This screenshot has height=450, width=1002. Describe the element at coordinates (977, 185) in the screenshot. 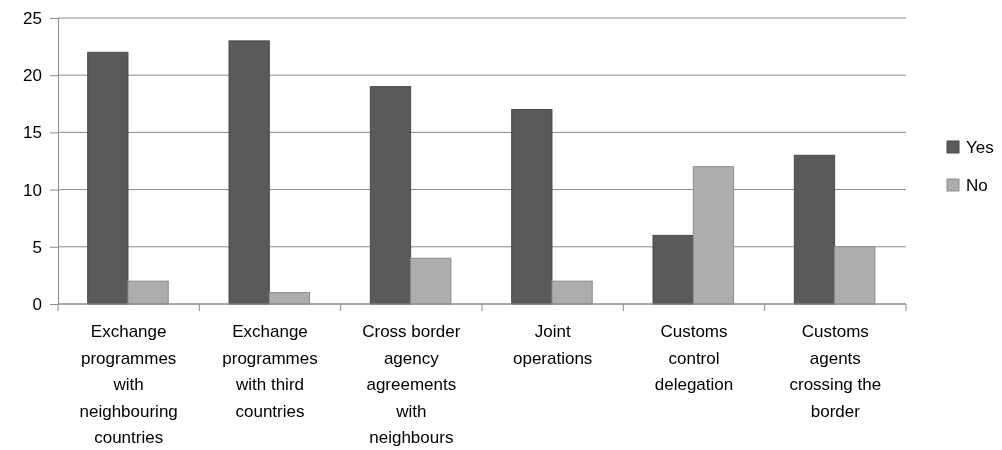

I see `legend-label: No` at that location.